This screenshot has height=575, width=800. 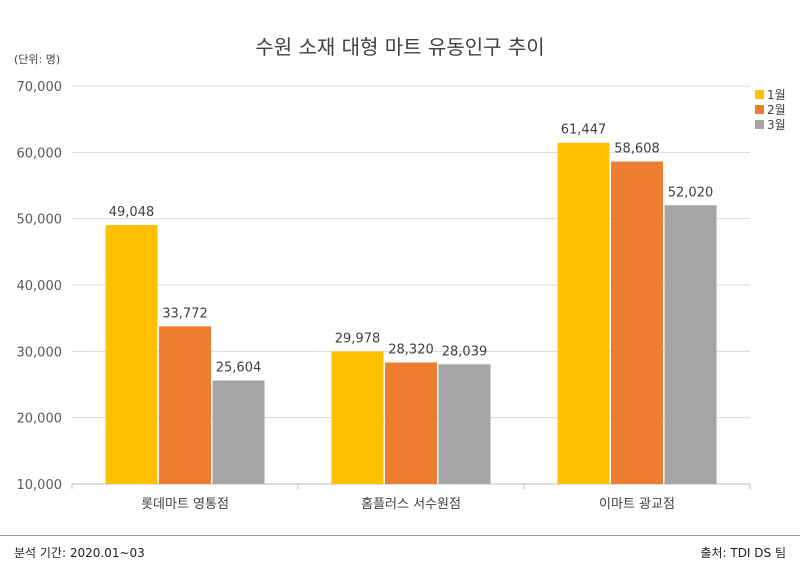 What do you see at coordinates (584, 130) in the screenshot?
I see `data-label: 61,447` at bounding box center [584, 130].